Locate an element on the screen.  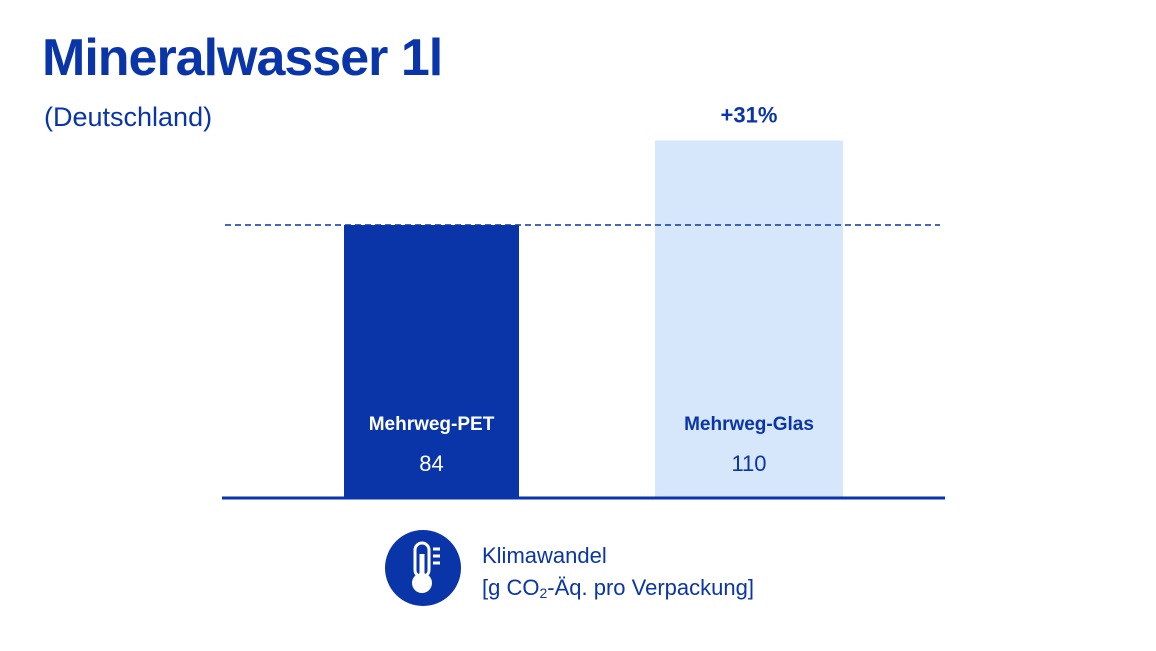
bar-value-label: 84 is located at coordinates (431, 463).